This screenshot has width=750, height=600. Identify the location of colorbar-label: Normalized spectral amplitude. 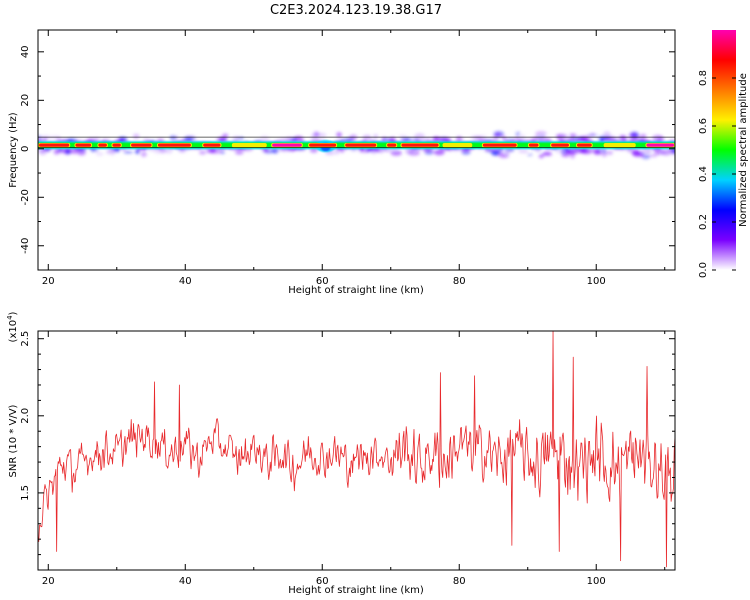
(743, 150).